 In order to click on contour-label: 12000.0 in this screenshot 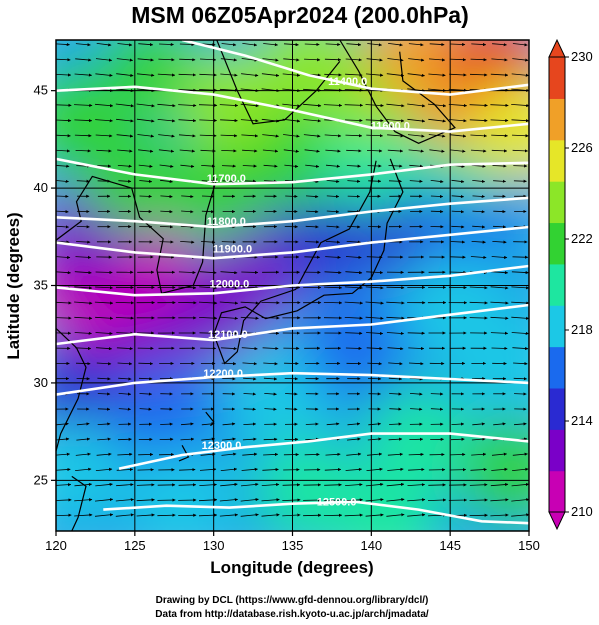, I will do `click(230, 284)`.